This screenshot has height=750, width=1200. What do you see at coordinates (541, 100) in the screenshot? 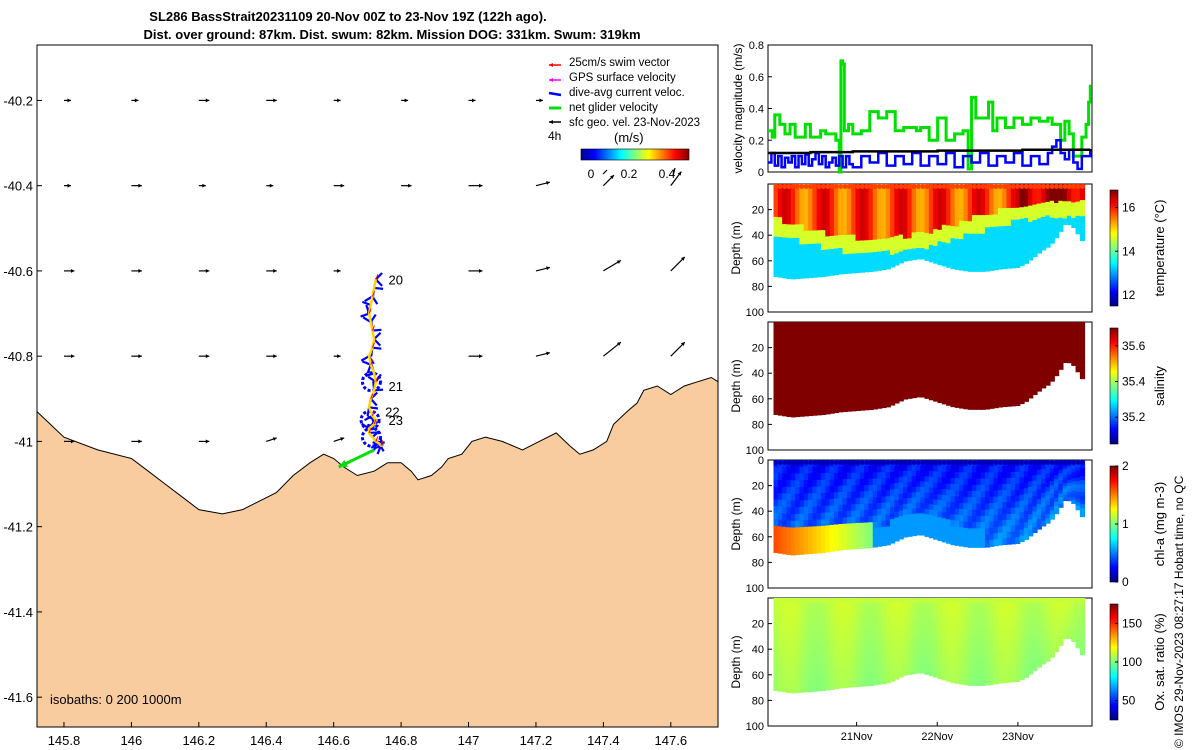
I see `geo-vector-head` at bounding box center [541, 100].